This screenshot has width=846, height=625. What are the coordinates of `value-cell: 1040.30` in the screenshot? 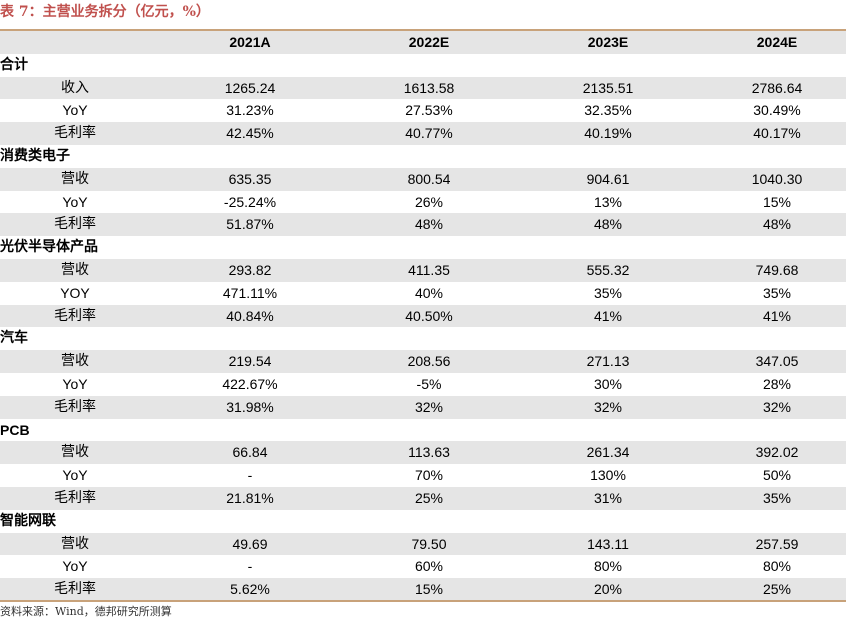 It's located at (777, 179).